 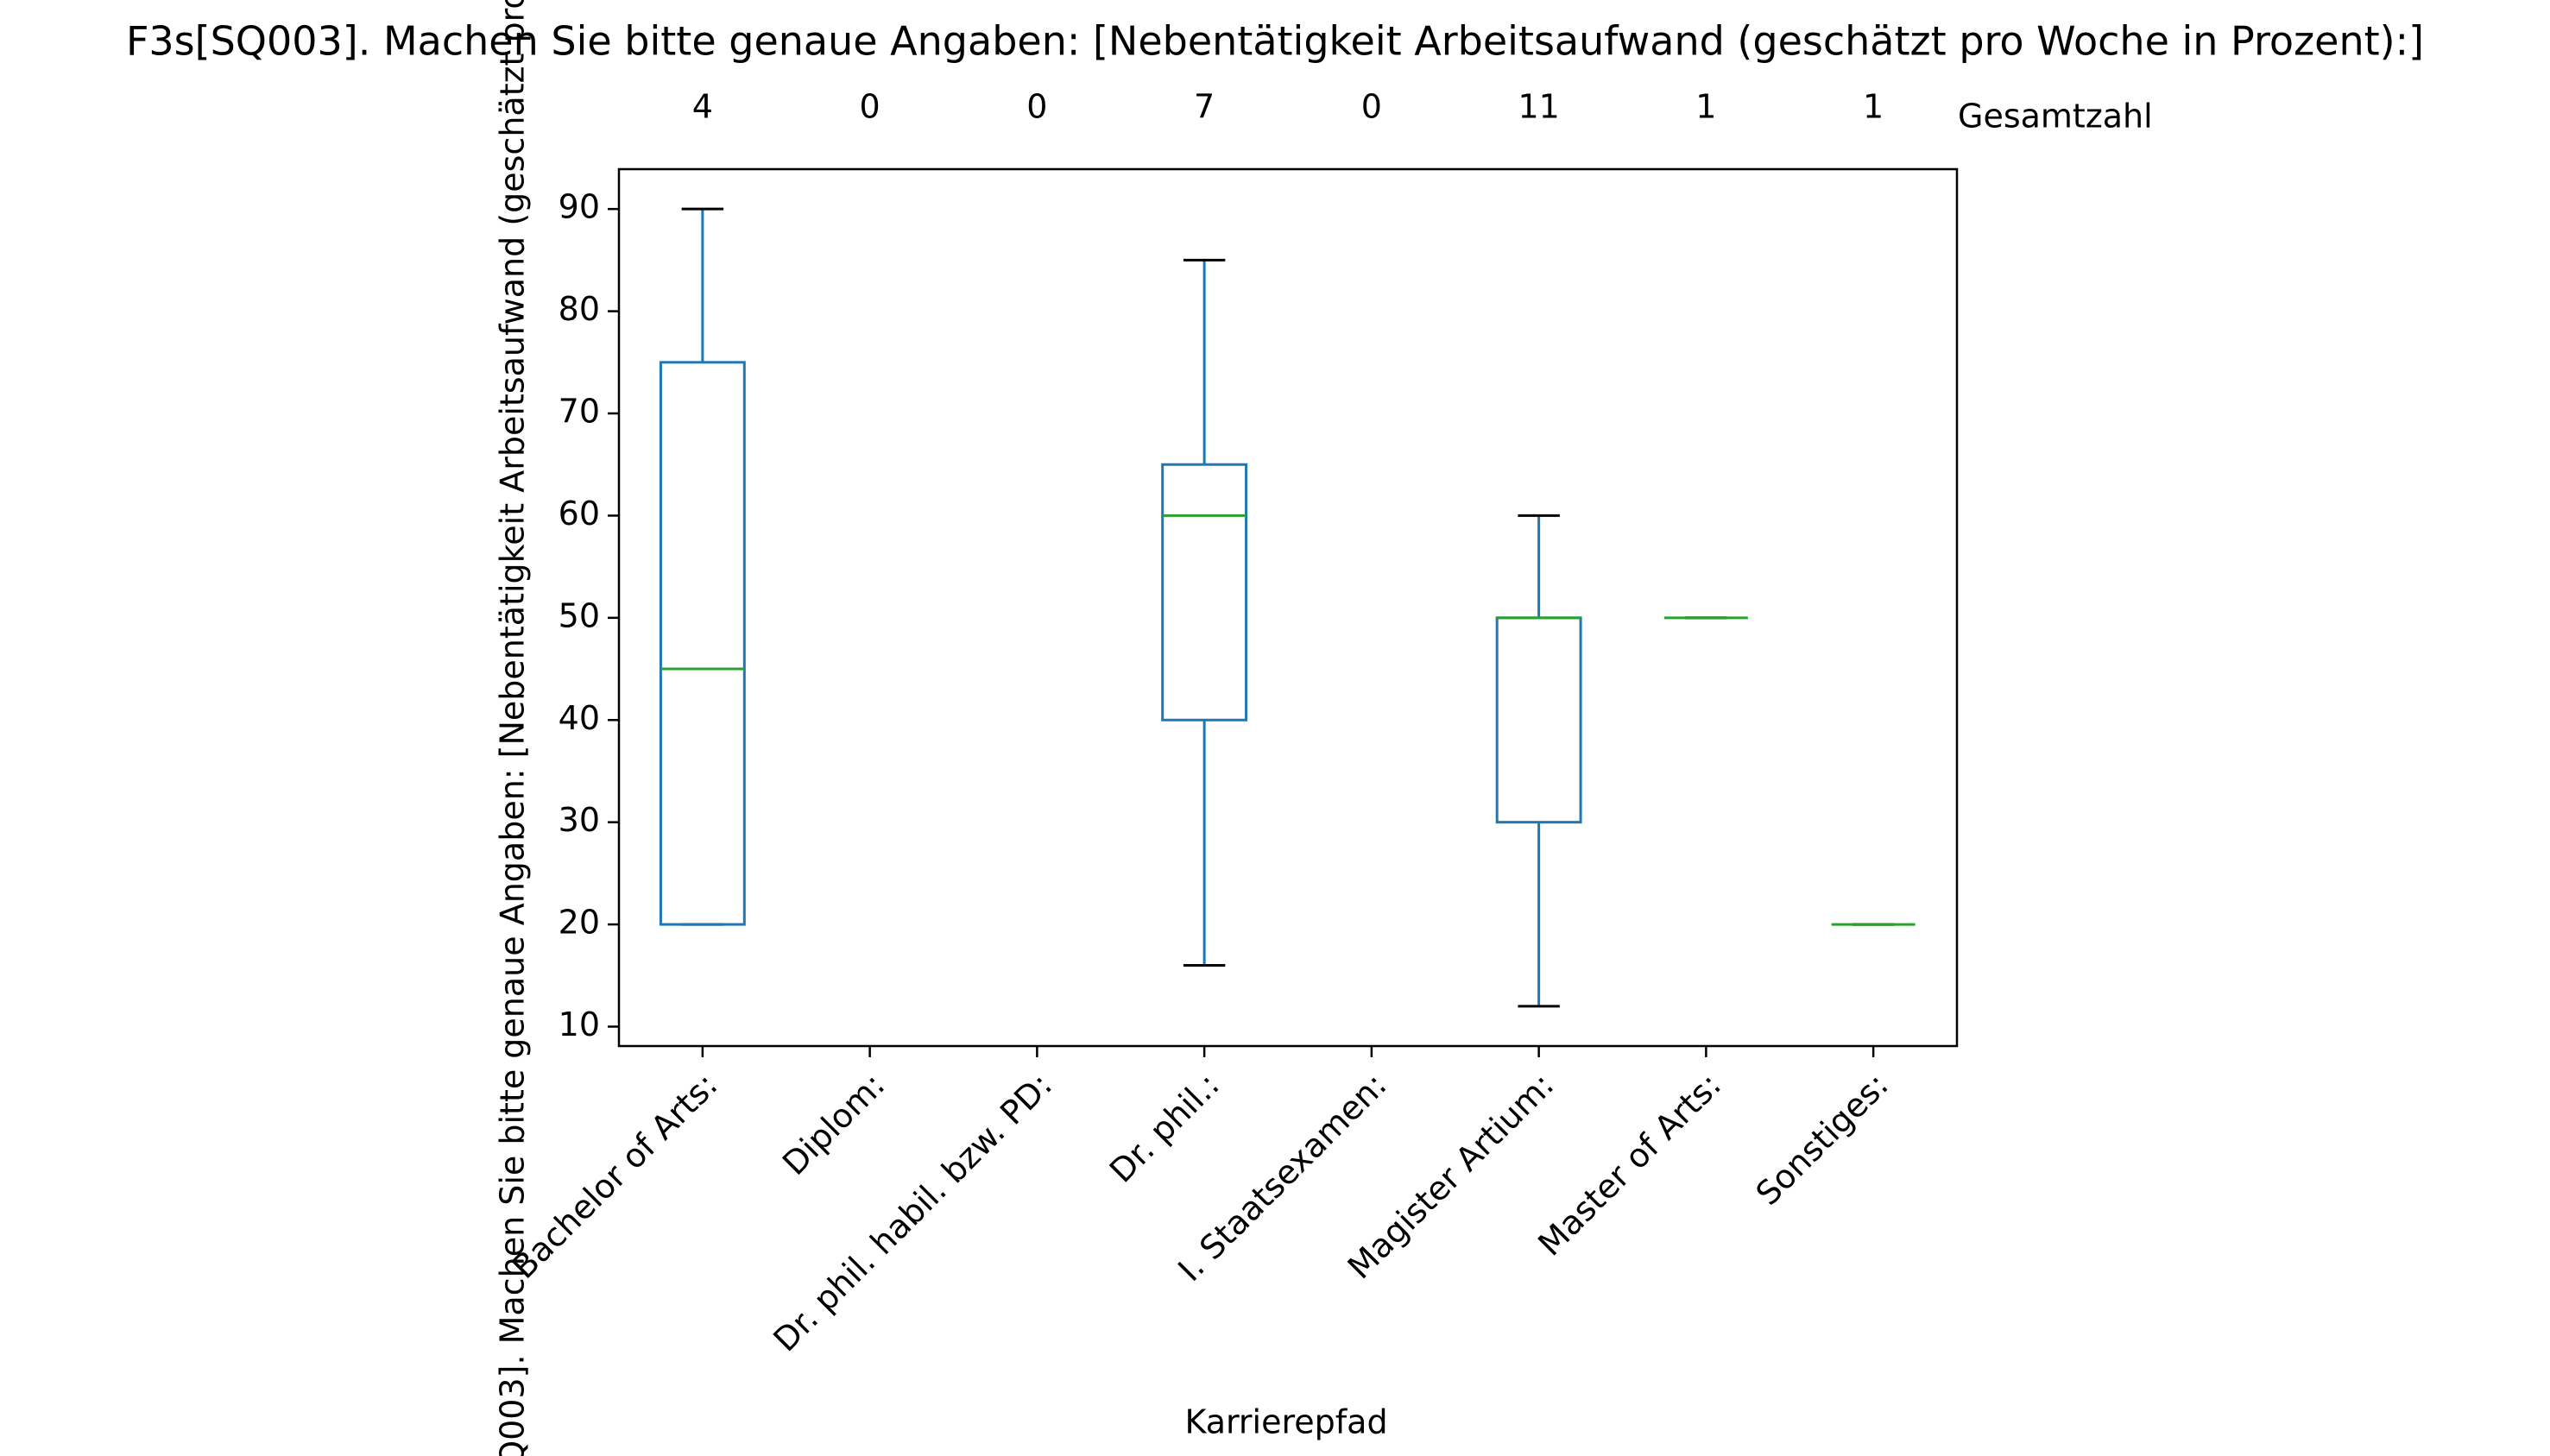 I want to click on y-tick-label: 70, so click(x=580, y=412).